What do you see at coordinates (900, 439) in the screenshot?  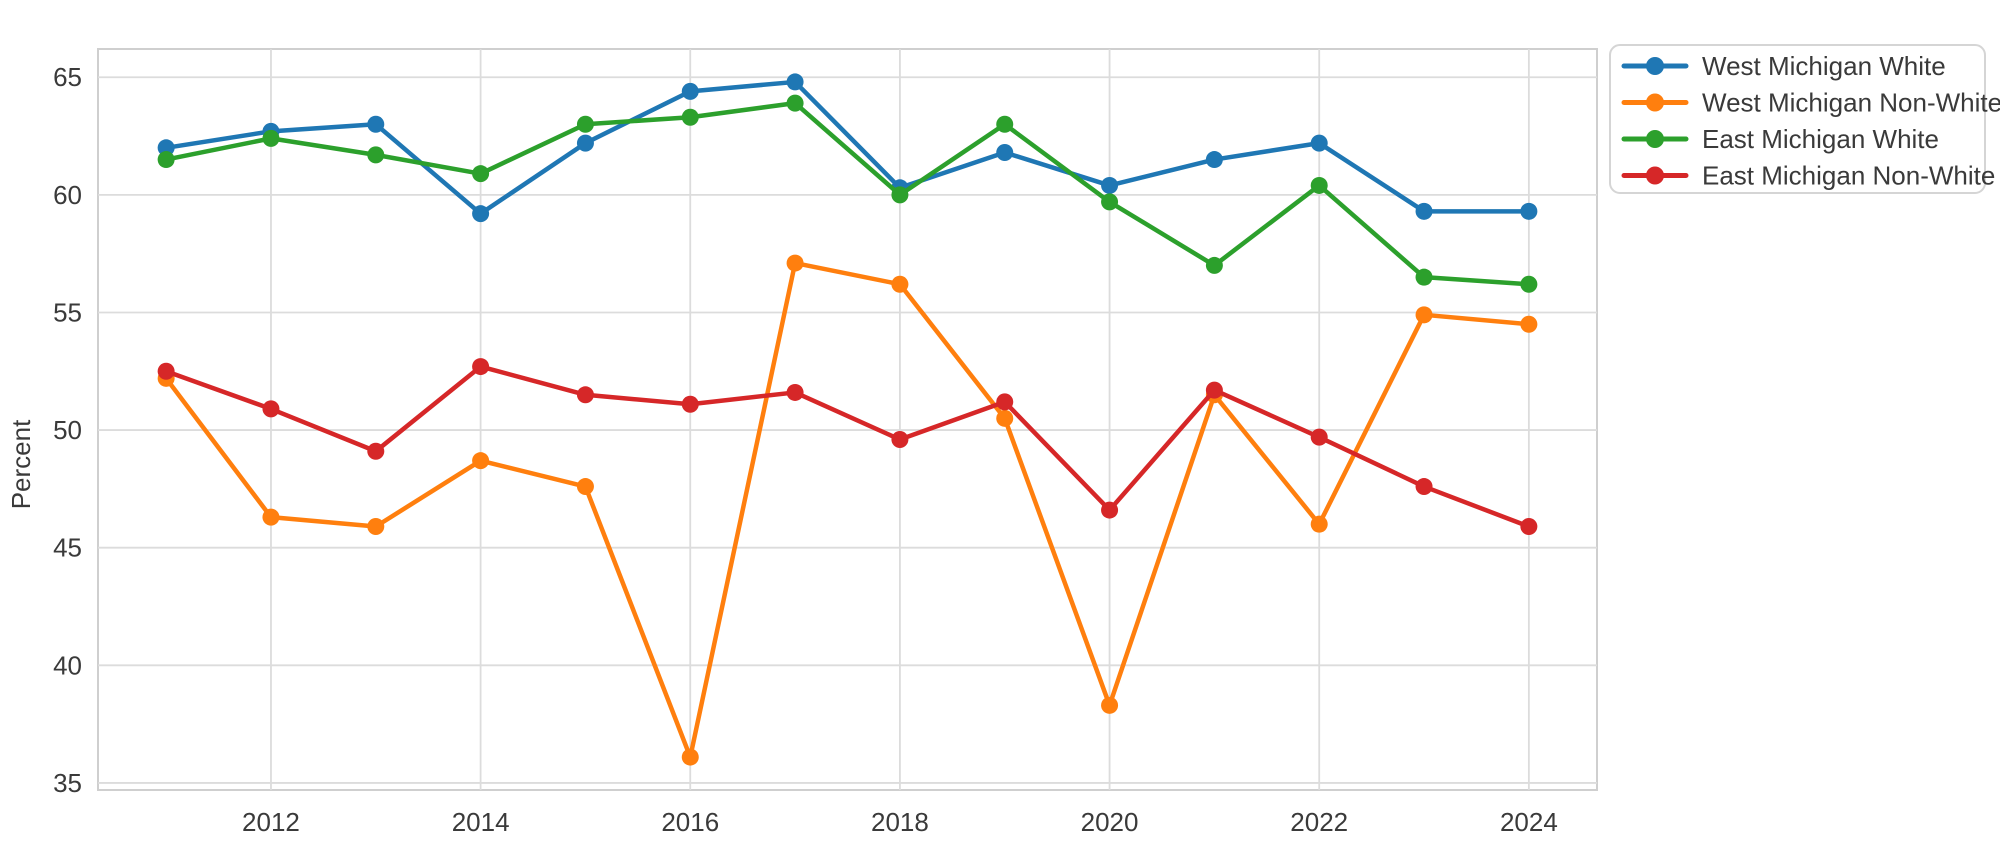 I see `data-point-east-michigan-non-white-2018` at bounding box center [900, 439].